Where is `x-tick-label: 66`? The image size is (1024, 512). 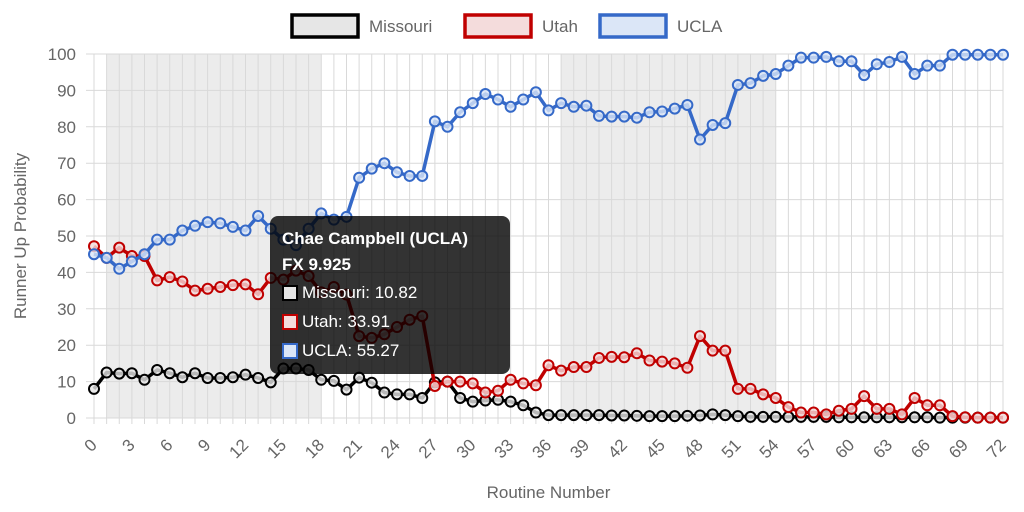 x-tick-label: 66 is located at coordinates (920, 448).